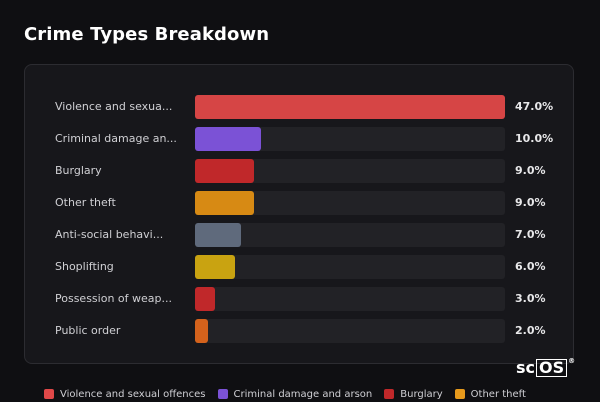 Image resolution: width=600 pixels, height=402 pixels. I want to click on bar-category-label: Burglary, so click(78, 170).